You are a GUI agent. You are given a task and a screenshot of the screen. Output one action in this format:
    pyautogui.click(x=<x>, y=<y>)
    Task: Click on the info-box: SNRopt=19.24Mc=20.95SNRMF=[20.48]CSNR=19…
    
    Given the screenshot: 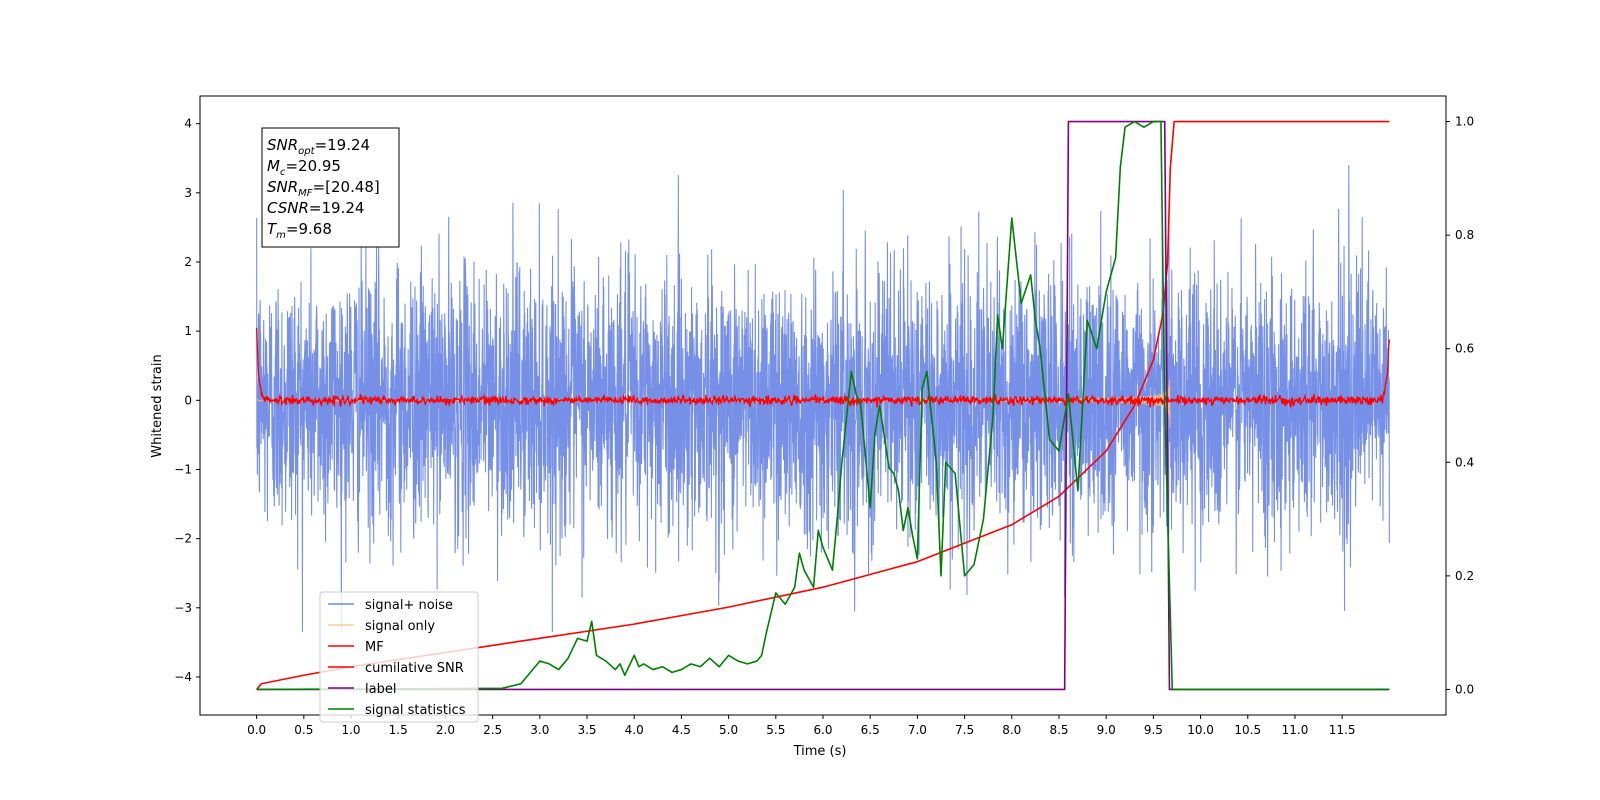 What is the action you would take?
    pyautogui.click(x=330, y=187)
    